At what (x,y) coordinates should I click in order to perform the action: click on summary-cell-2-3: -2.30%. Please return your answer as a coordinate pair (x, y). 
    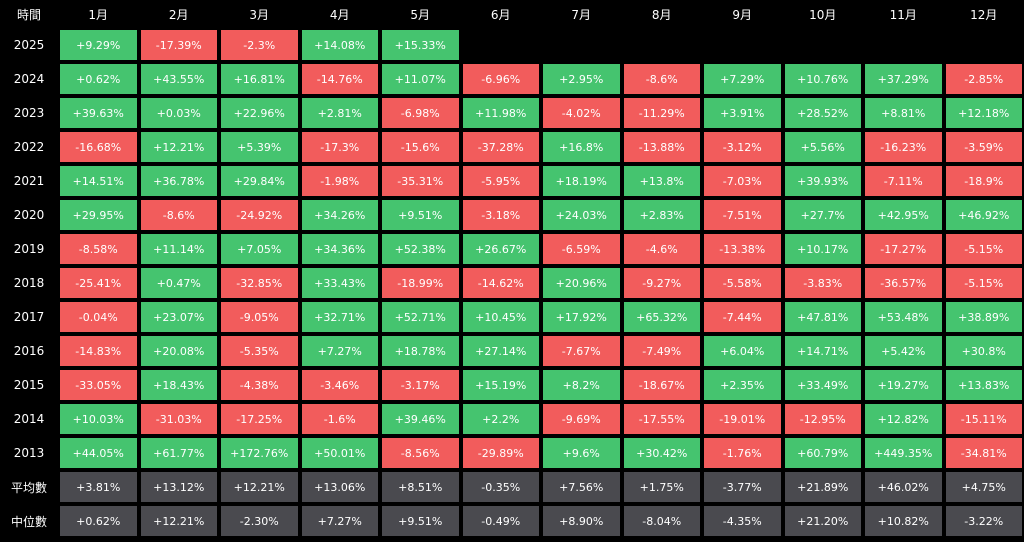
    Looking at the image, I should click on (259, 521).